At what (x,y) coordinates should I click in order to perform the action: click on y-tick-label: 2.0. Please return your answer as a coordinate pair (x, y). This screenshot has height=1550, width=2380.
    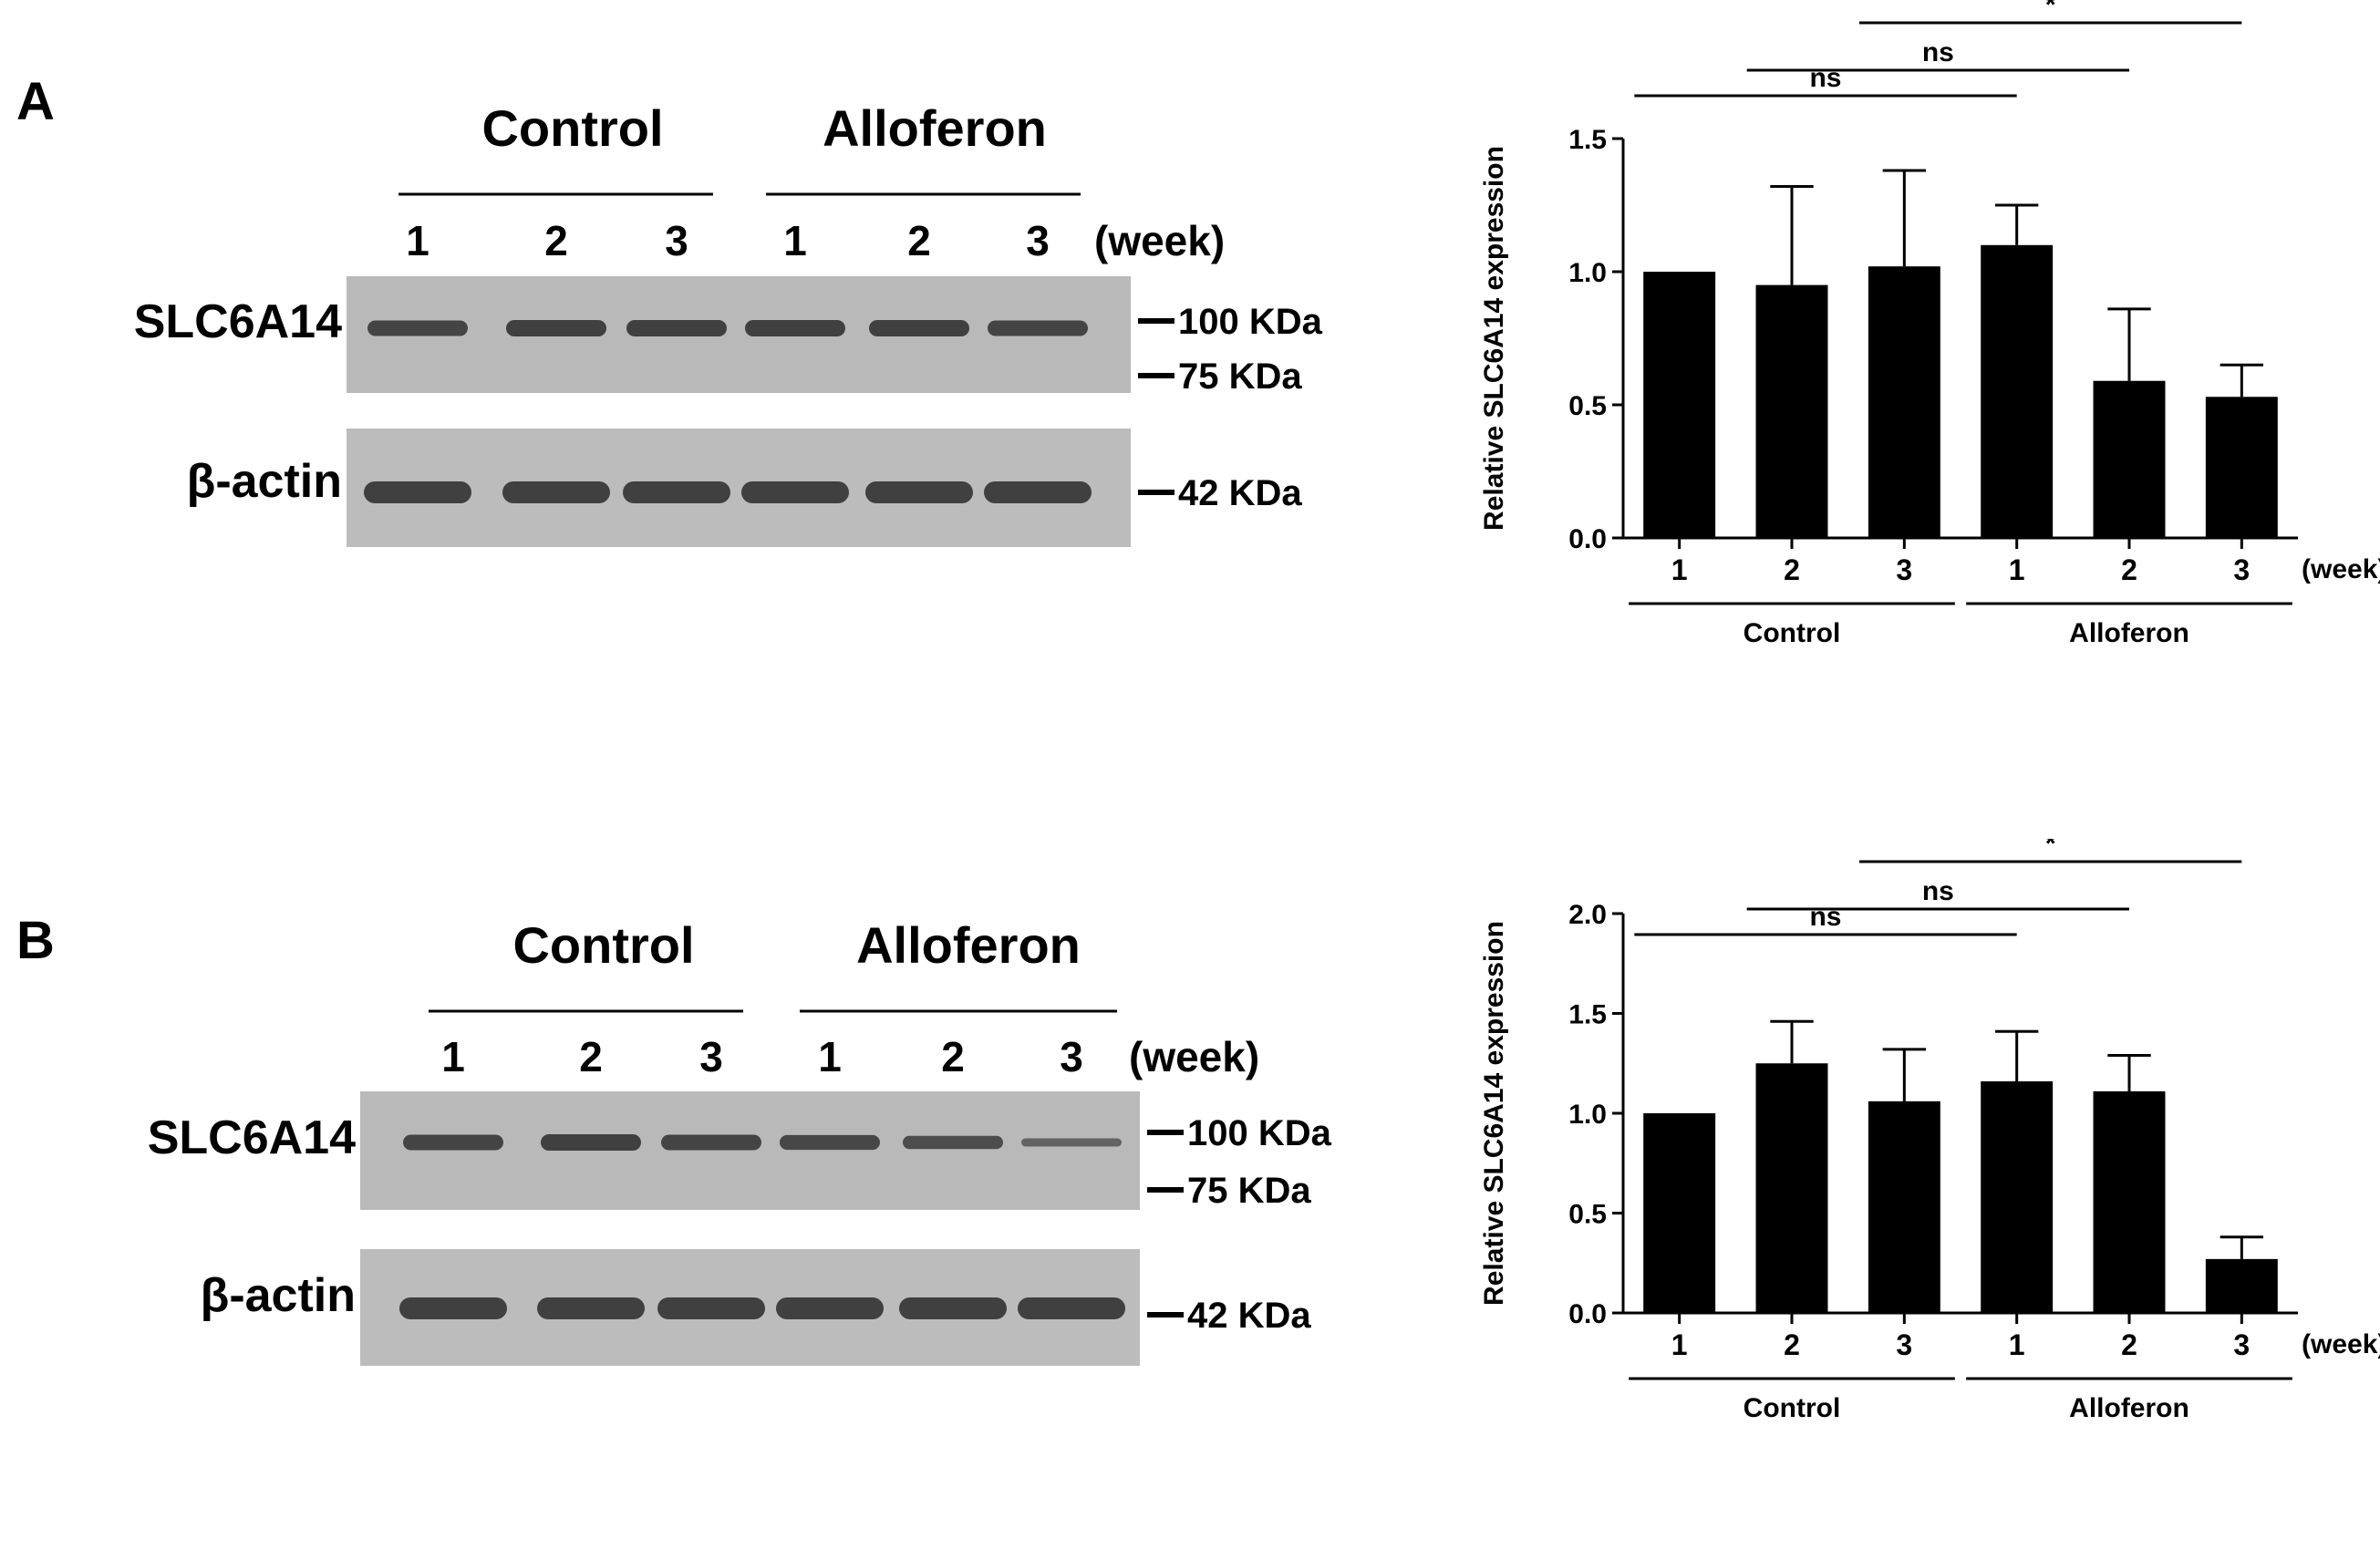
    Looking at the image, I should click on (1588, 915).